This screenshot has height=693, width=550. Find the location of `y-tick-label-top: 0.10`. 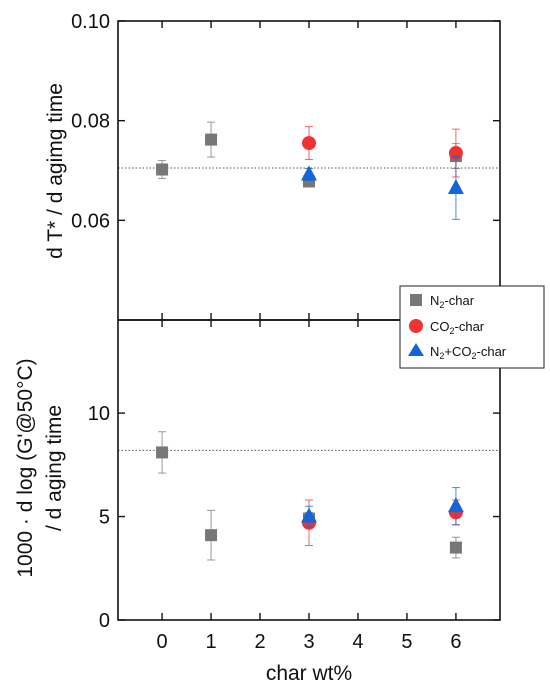

y-tick-label-top: 0.10 is located at coordinates (90, 22).